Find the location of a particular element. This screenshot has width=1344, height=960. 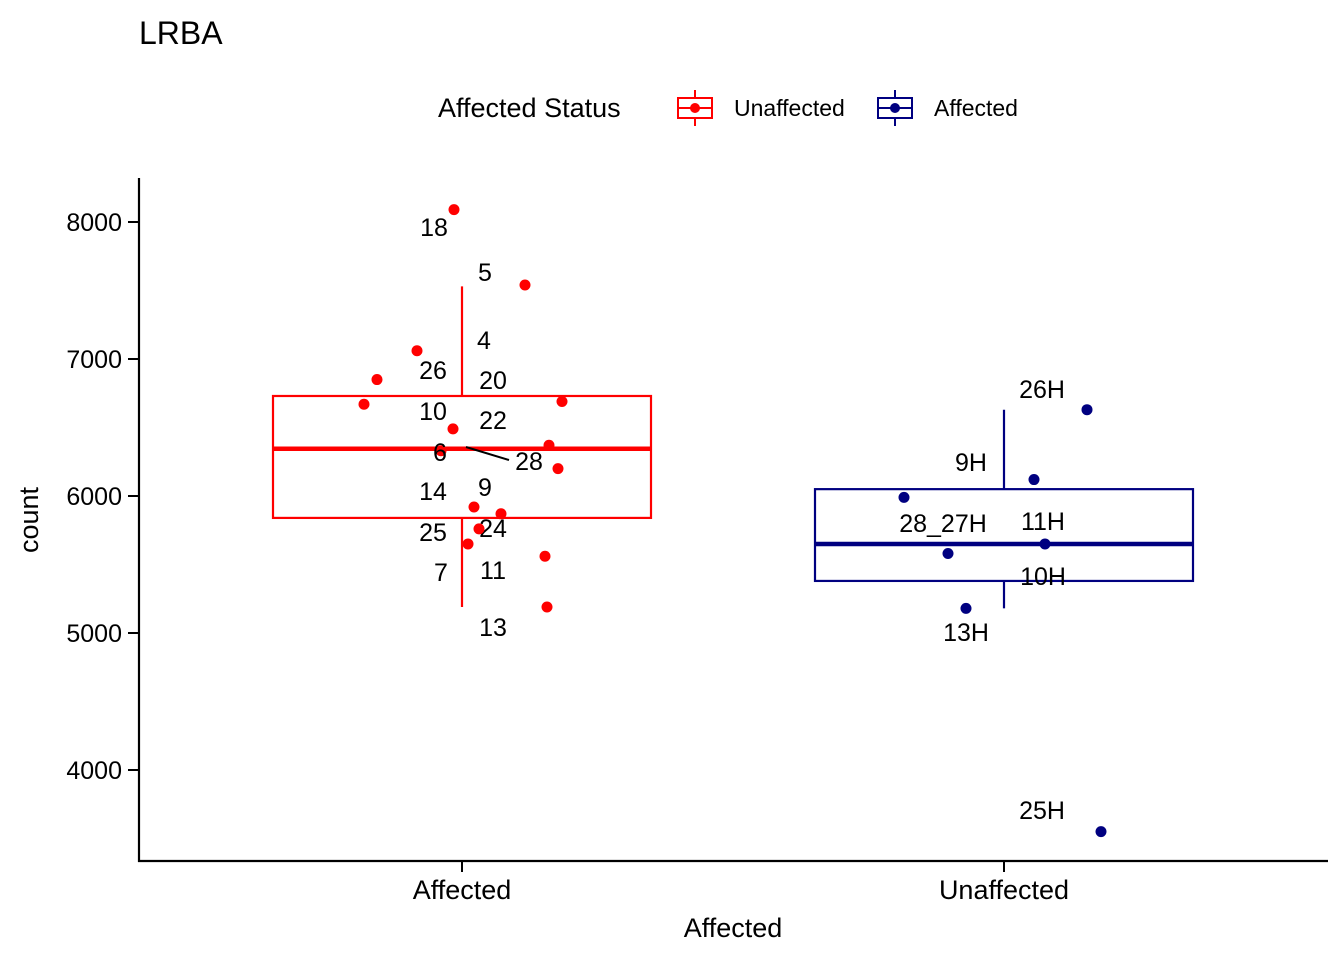

point-label: 4 is located at coordinates (484, 341).